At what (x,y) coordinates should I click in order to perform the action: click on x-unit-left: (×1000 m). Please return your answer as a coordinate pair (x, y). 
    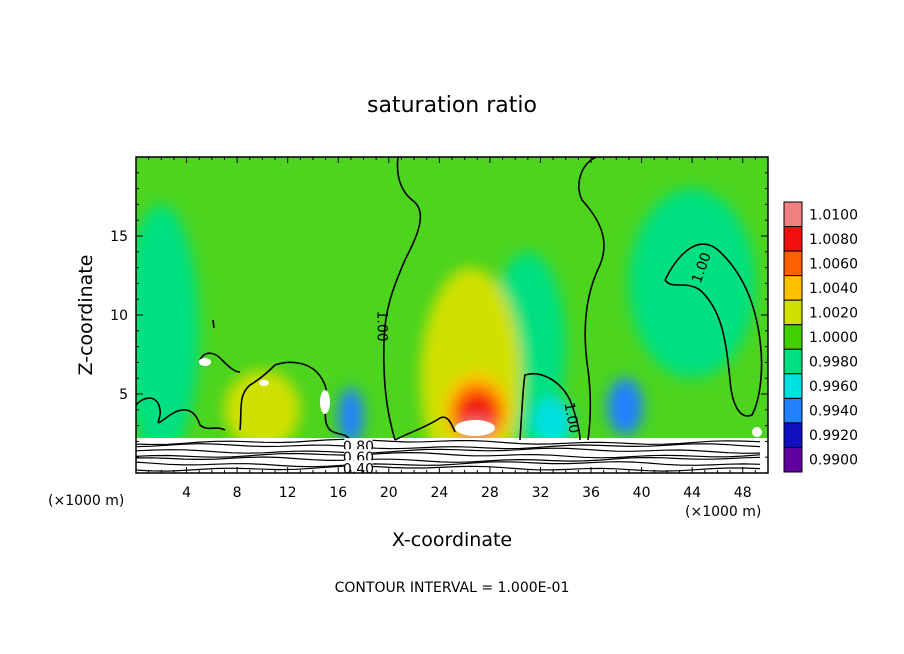
    Looking at the image, I should click on (86, 501).